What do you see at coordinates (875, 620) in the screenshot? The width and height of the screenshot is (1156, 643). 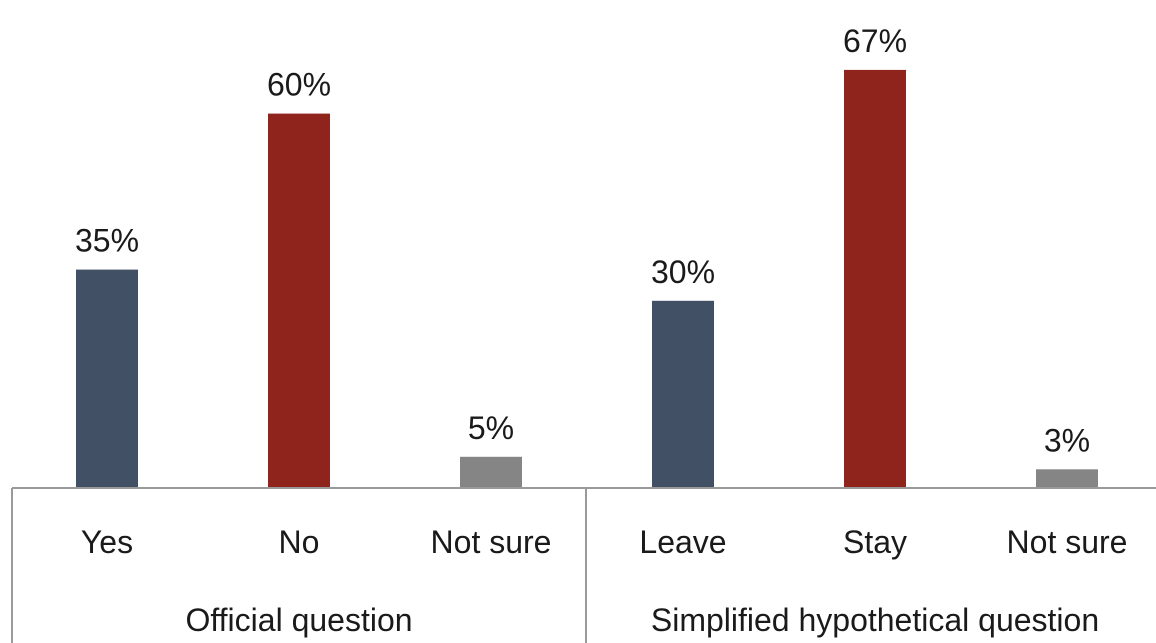 I see `group-label-simplified-hypothetical-question: Simplified hypothetical question` at bounding box center [875, 620].